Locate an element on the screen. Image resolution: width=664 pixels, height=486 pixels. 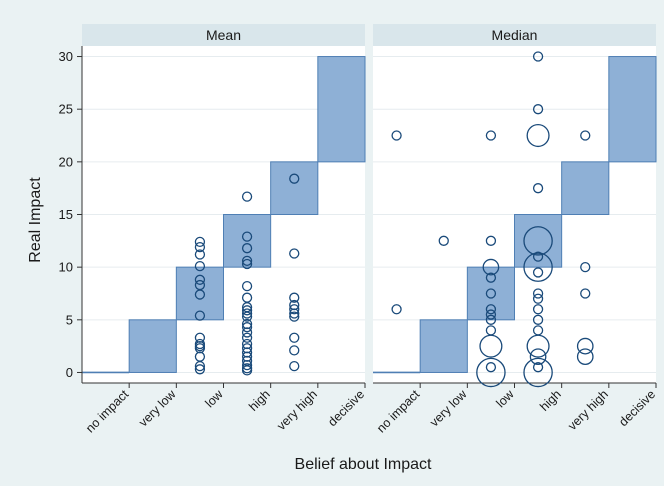
y-tick-label: 30 is located at coordinates (66, 56).